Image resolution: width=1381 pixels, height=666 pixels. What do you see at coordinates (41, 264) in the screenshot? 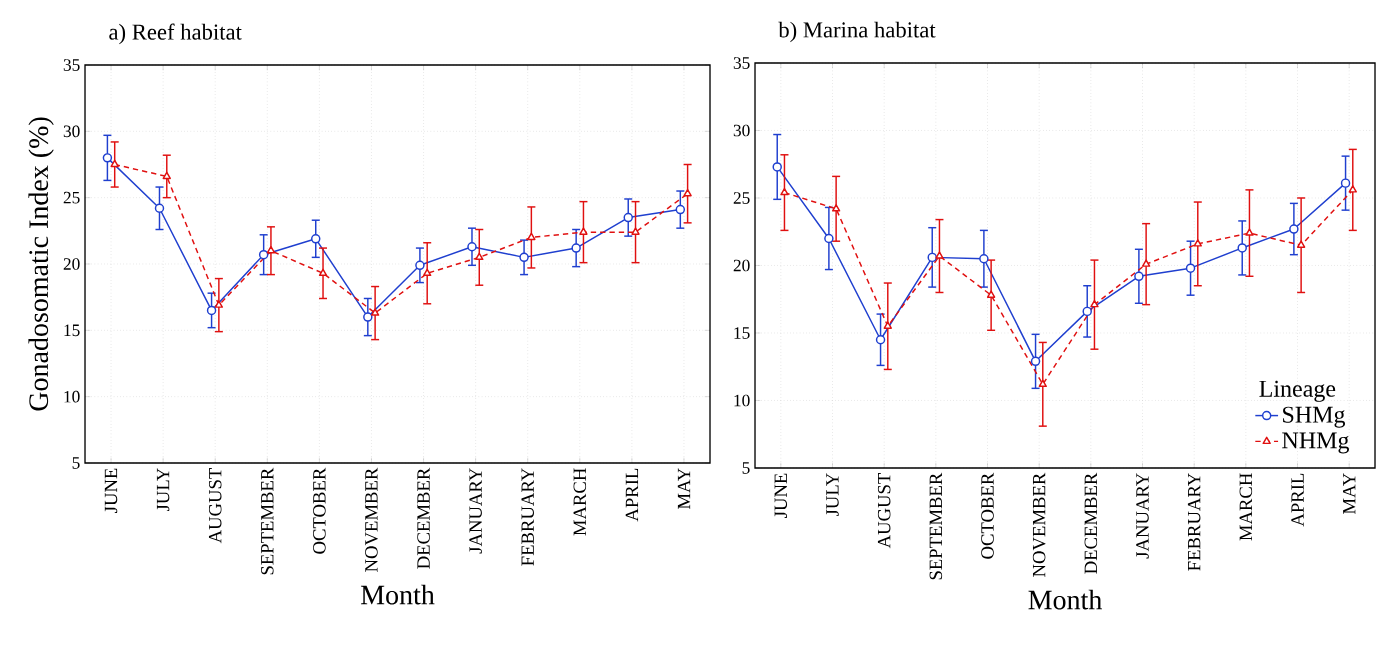
I see `y-axis-title: Gonadosomatic Index (%)` at bounding box center [41, 264].